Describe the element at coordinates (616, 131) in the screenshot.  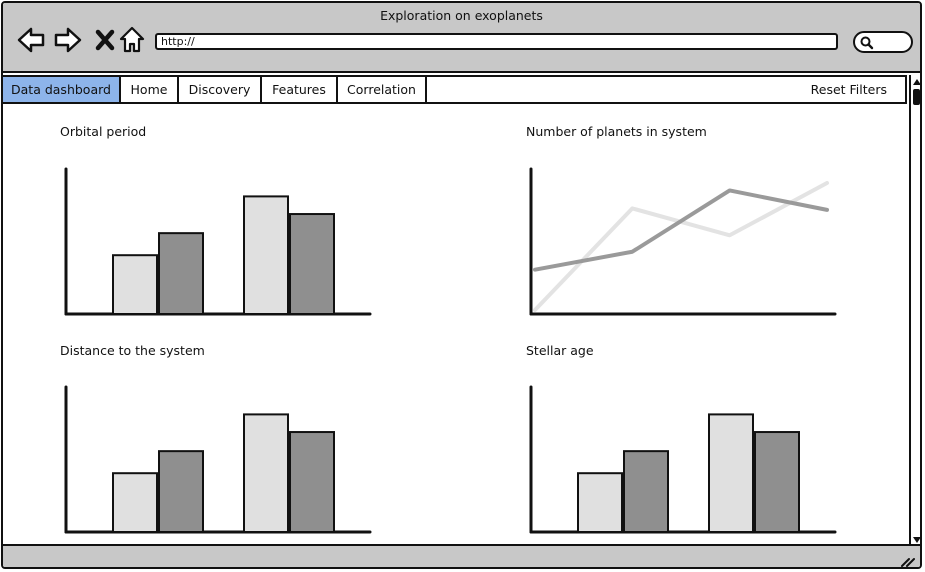
I see `chart-title-planets-in-system: Number of planets in system` at that location.